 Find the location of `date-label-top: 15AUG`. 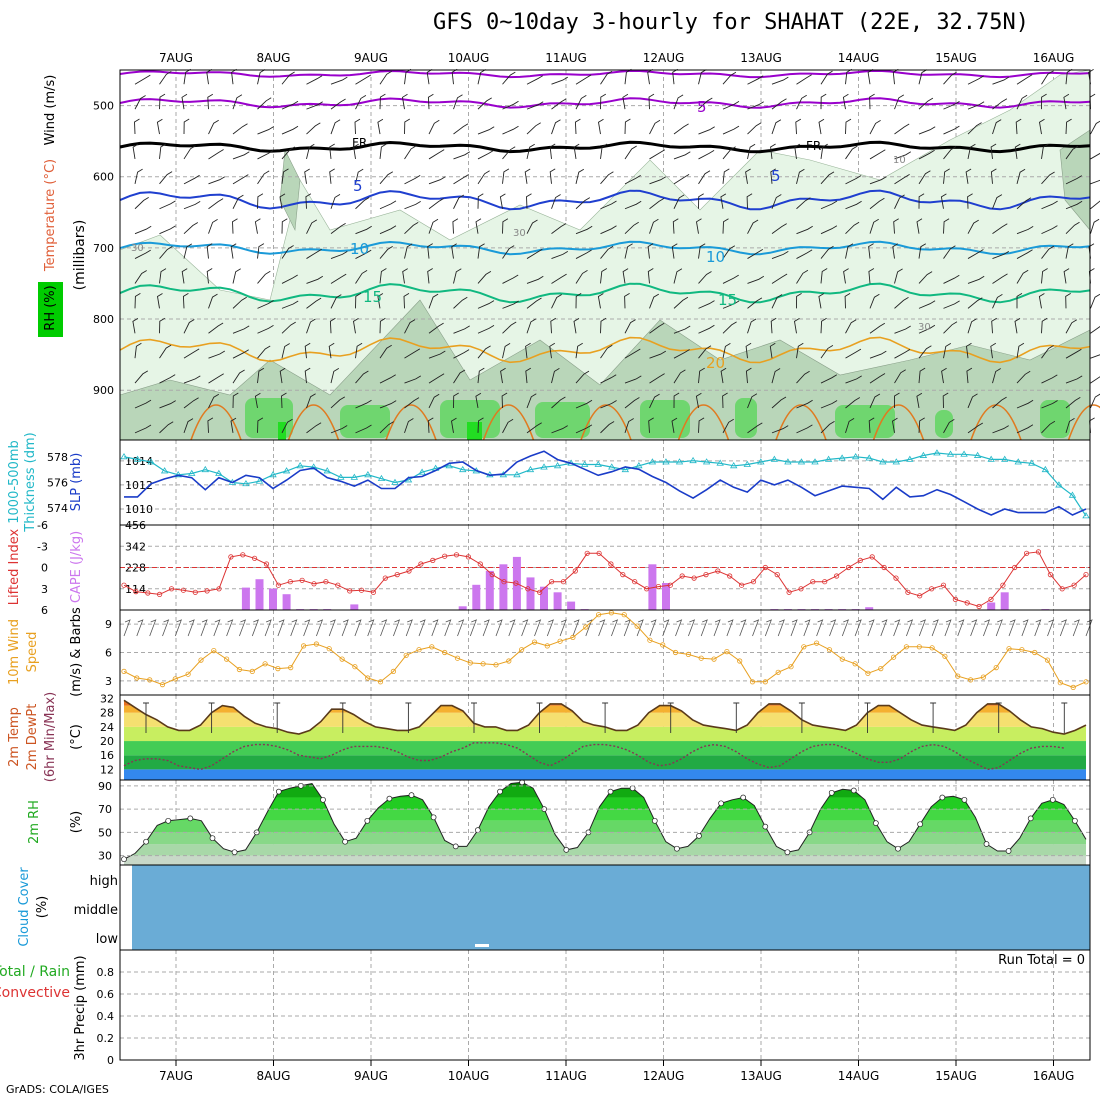

date-label-top: 15AUG is located at coordinates (956, 58).